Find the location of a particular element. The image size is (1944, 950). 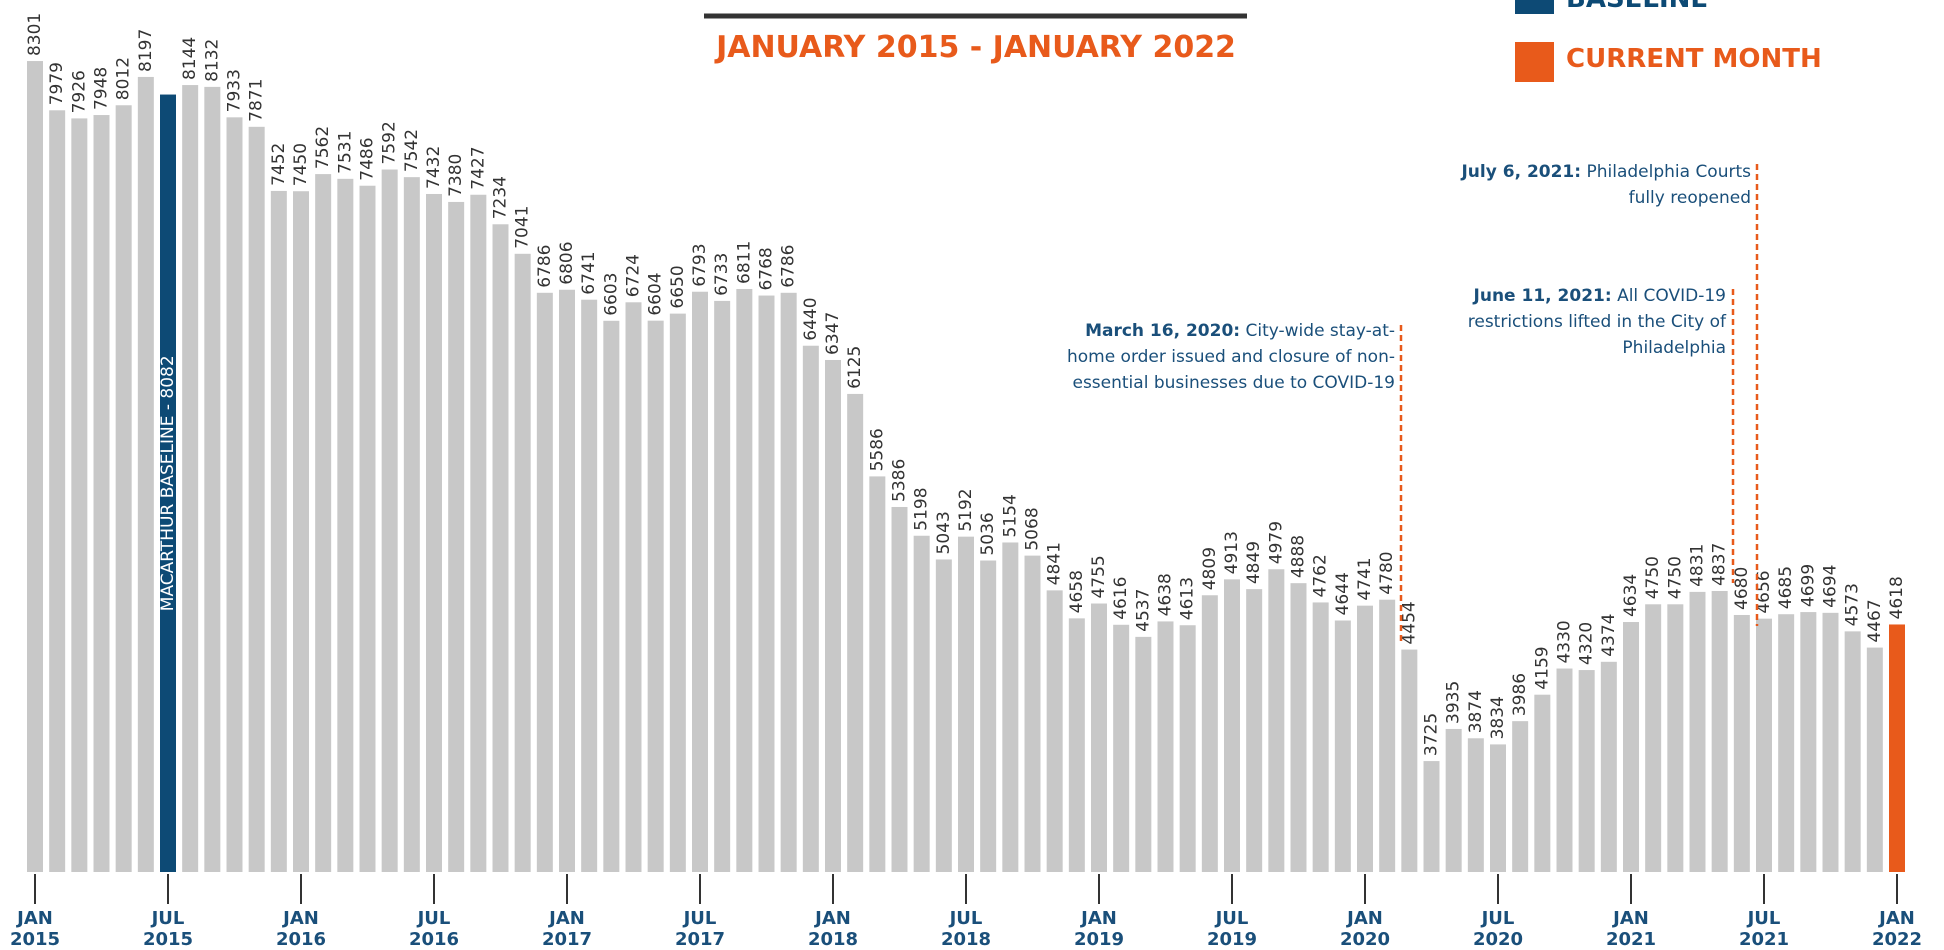

value-label: 5036 is located at coordinates (988, 533).